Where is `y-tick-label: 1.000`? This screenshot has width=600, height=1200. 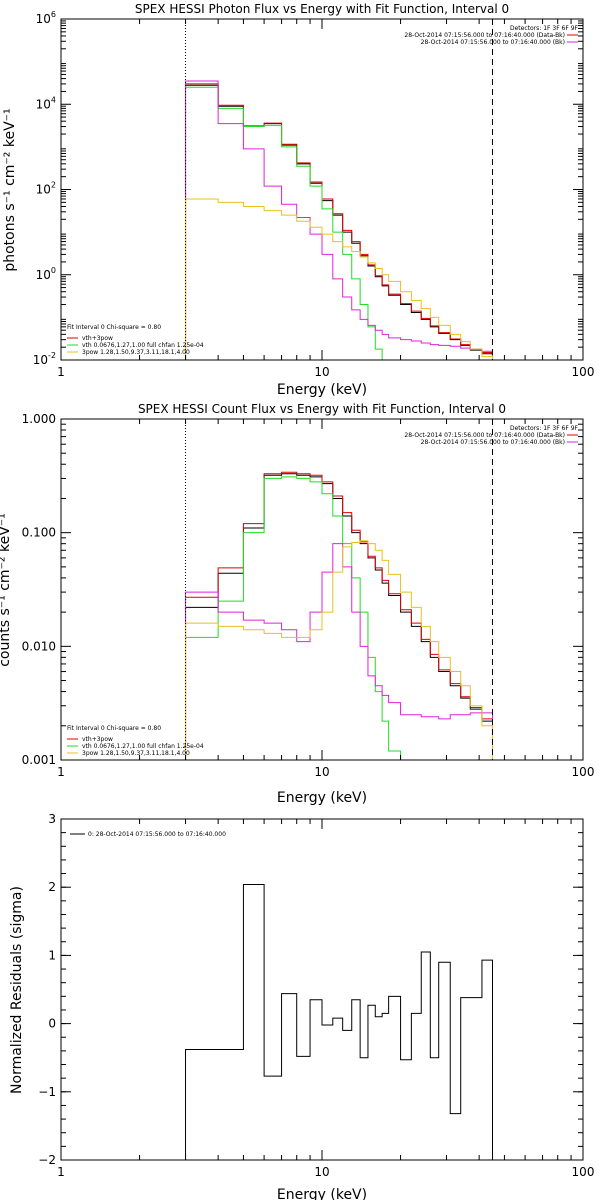 y-tick-label: 1.000 is located at coordinates (39, 419).